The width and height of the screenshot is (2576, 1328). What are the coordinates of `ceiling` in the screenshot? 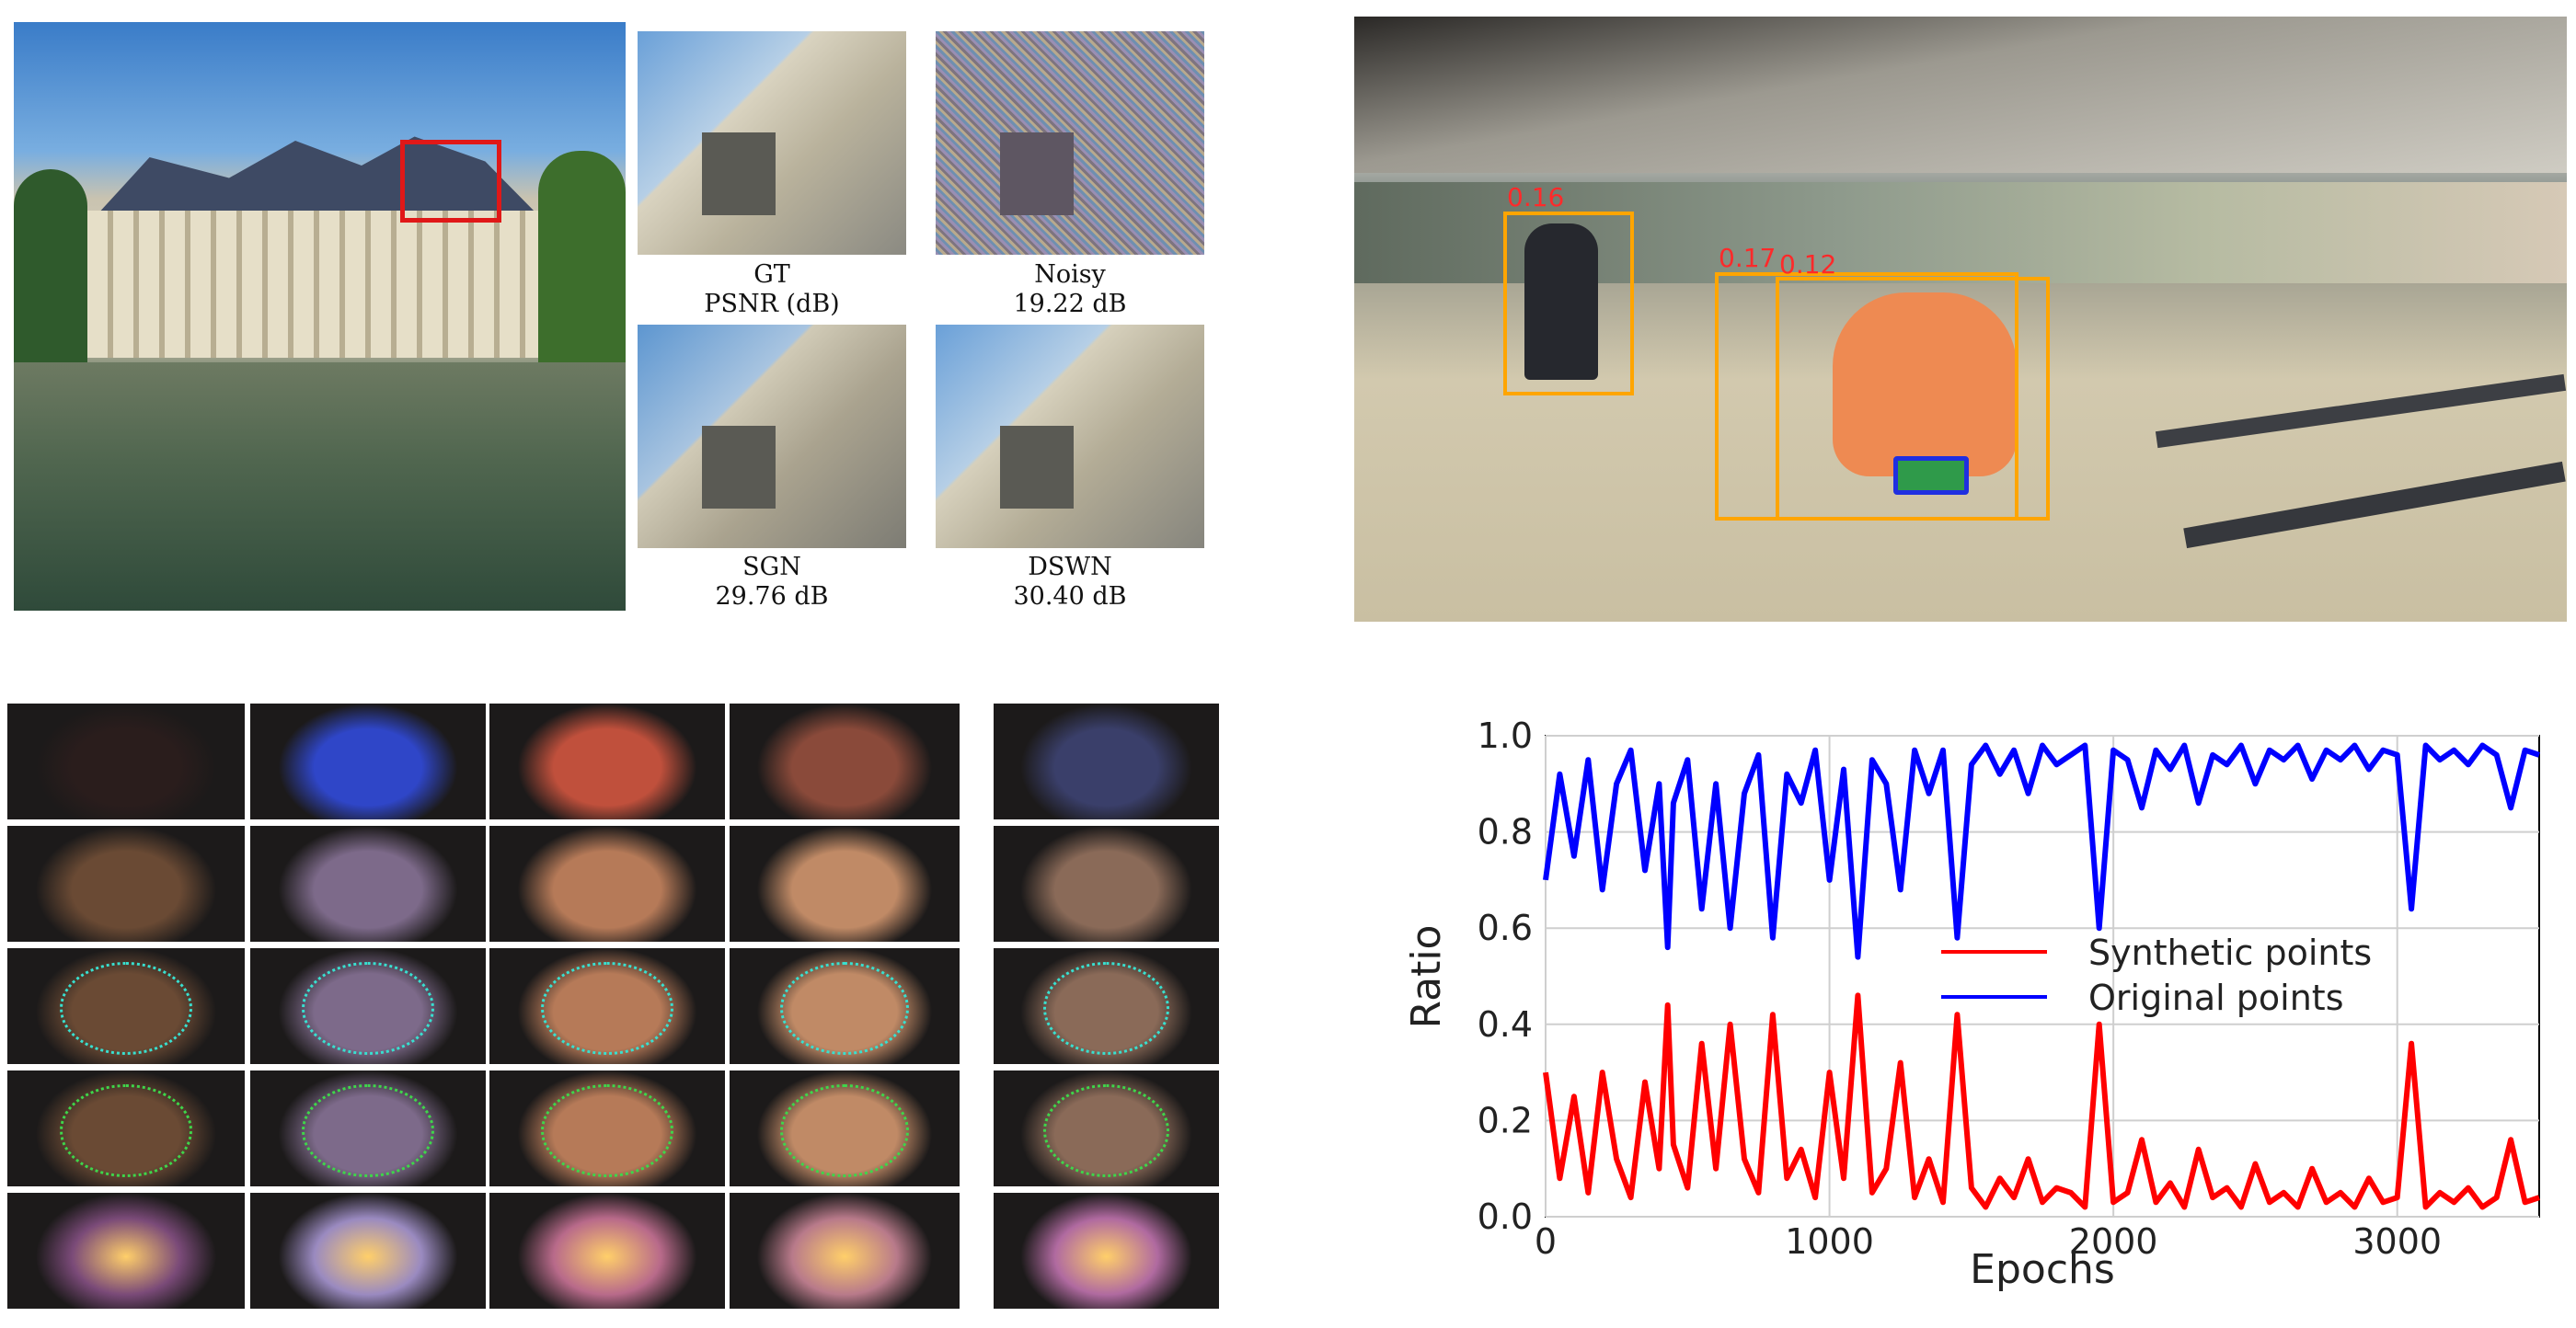 It's located at (1960, 95).